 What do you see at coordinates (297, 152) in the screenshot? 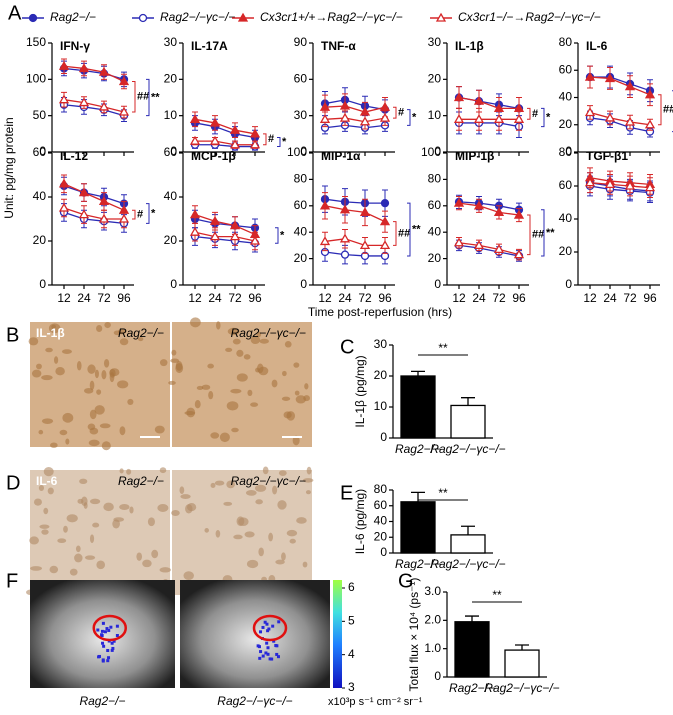
I see `y-tick-label: 100` at bounding box center [297, 152].